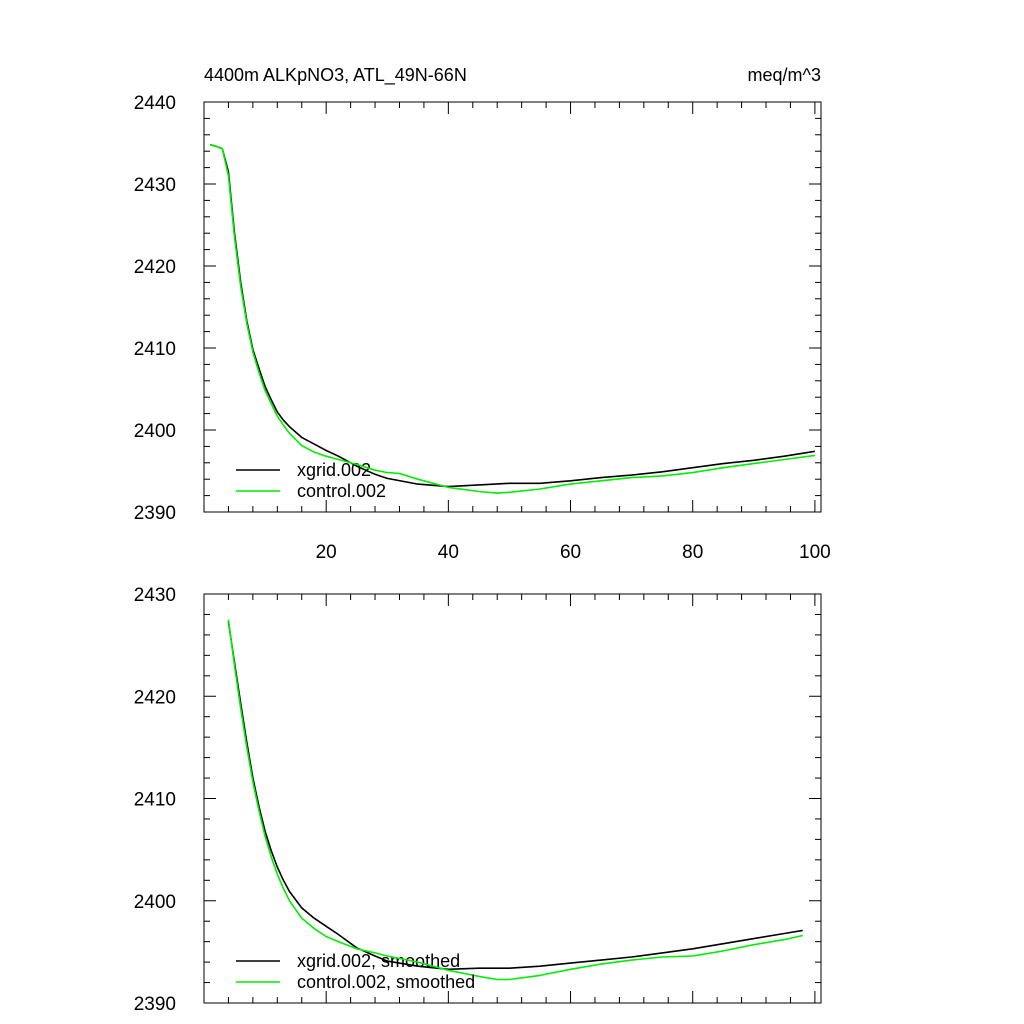  What do you see at coordinates (378, 961) in the screenshot?
I see `legend-label-xgrid-002-smoothed: xgrid.002, smoothed` at bounding box center [378, 961].